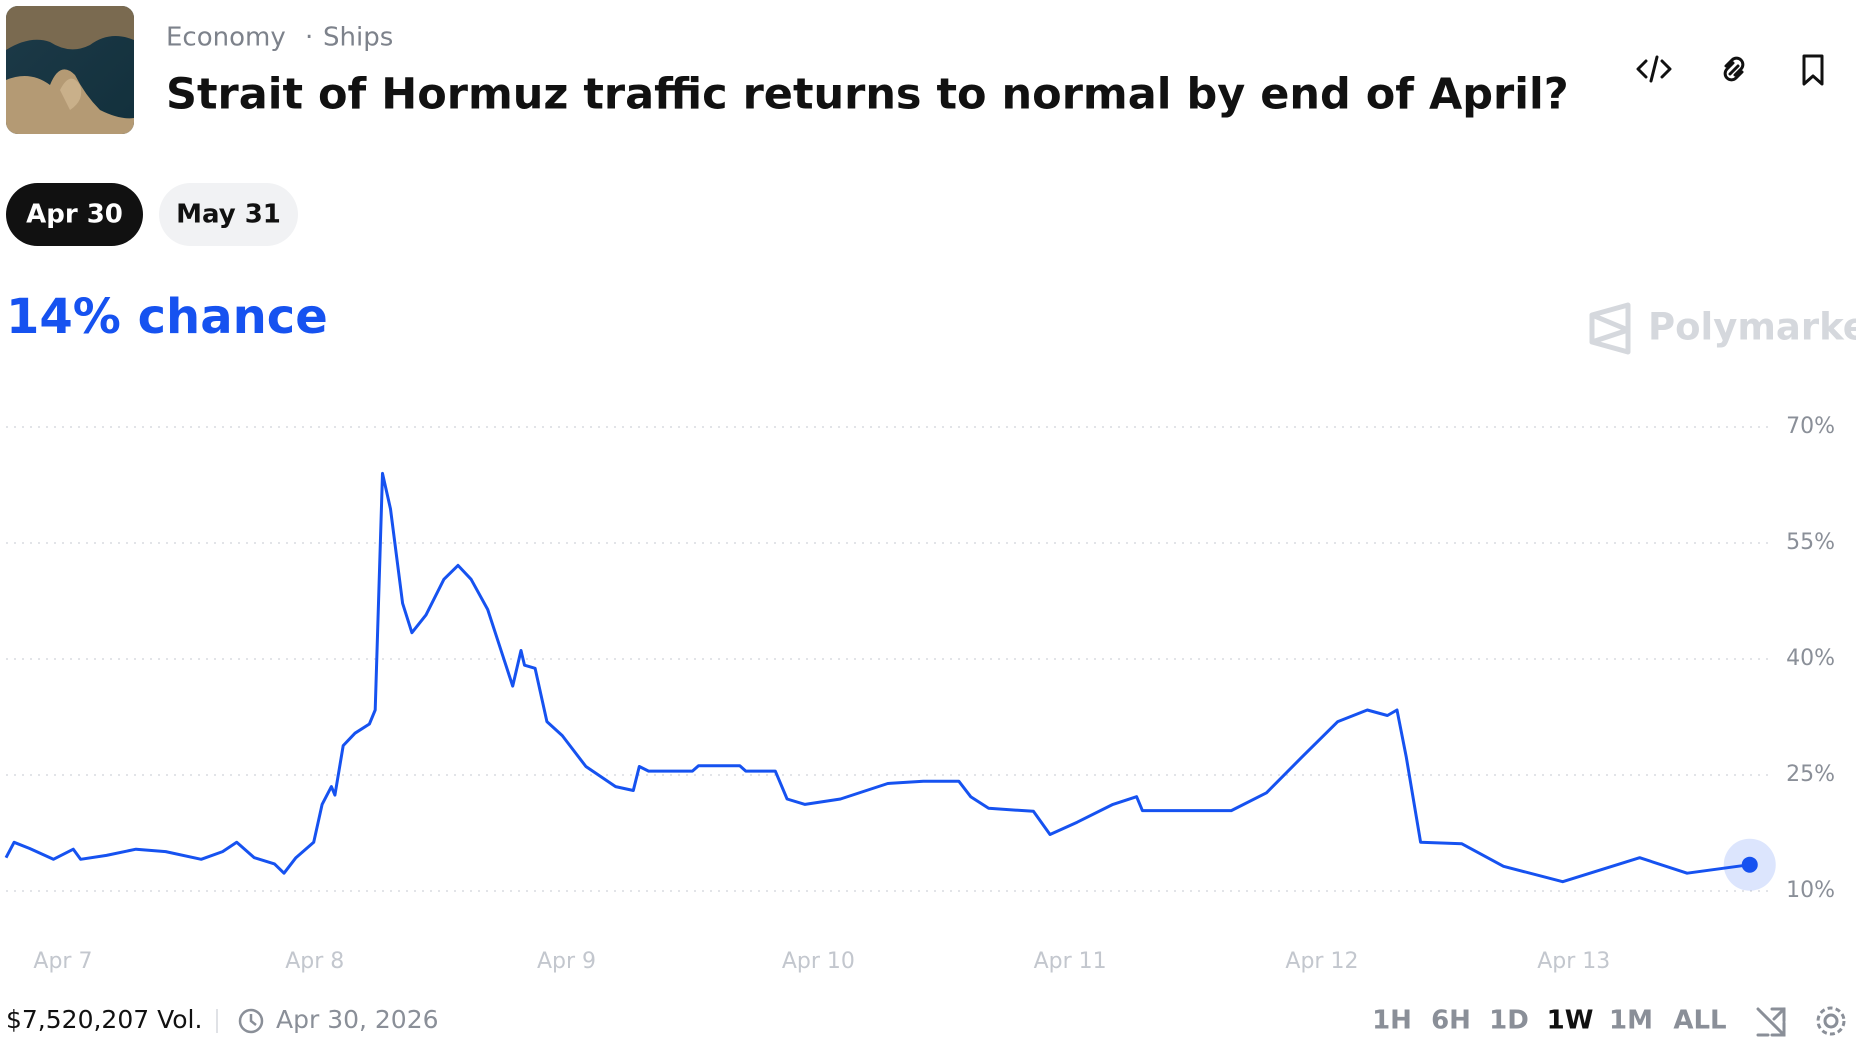 The image size is (1856, 1048). Describe the element at coordinates (1573, 961) in the screenshot. I see `x-tick-label: Apr 13` at that location.